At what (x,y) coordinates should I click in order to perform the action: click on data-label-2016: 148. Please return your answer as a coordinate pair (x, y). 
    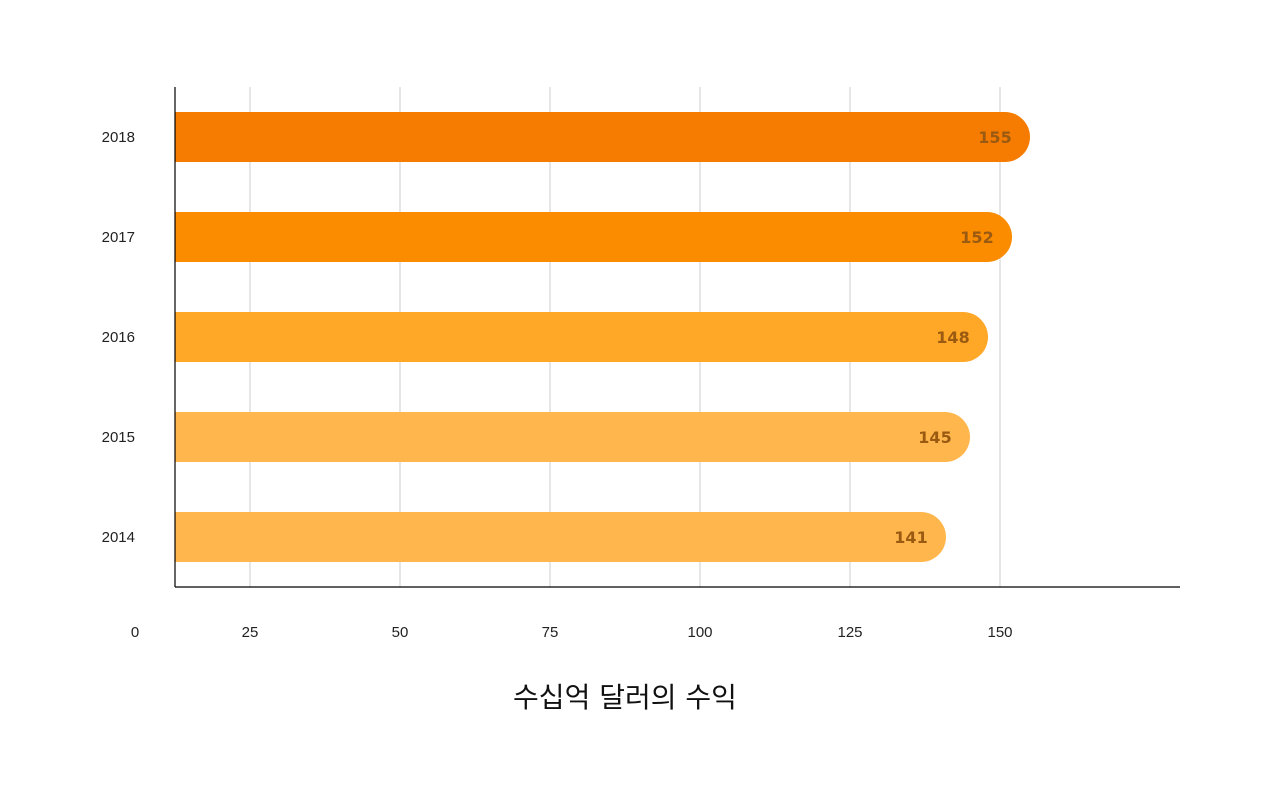
    Looking at the image, I should click on (952, 337).